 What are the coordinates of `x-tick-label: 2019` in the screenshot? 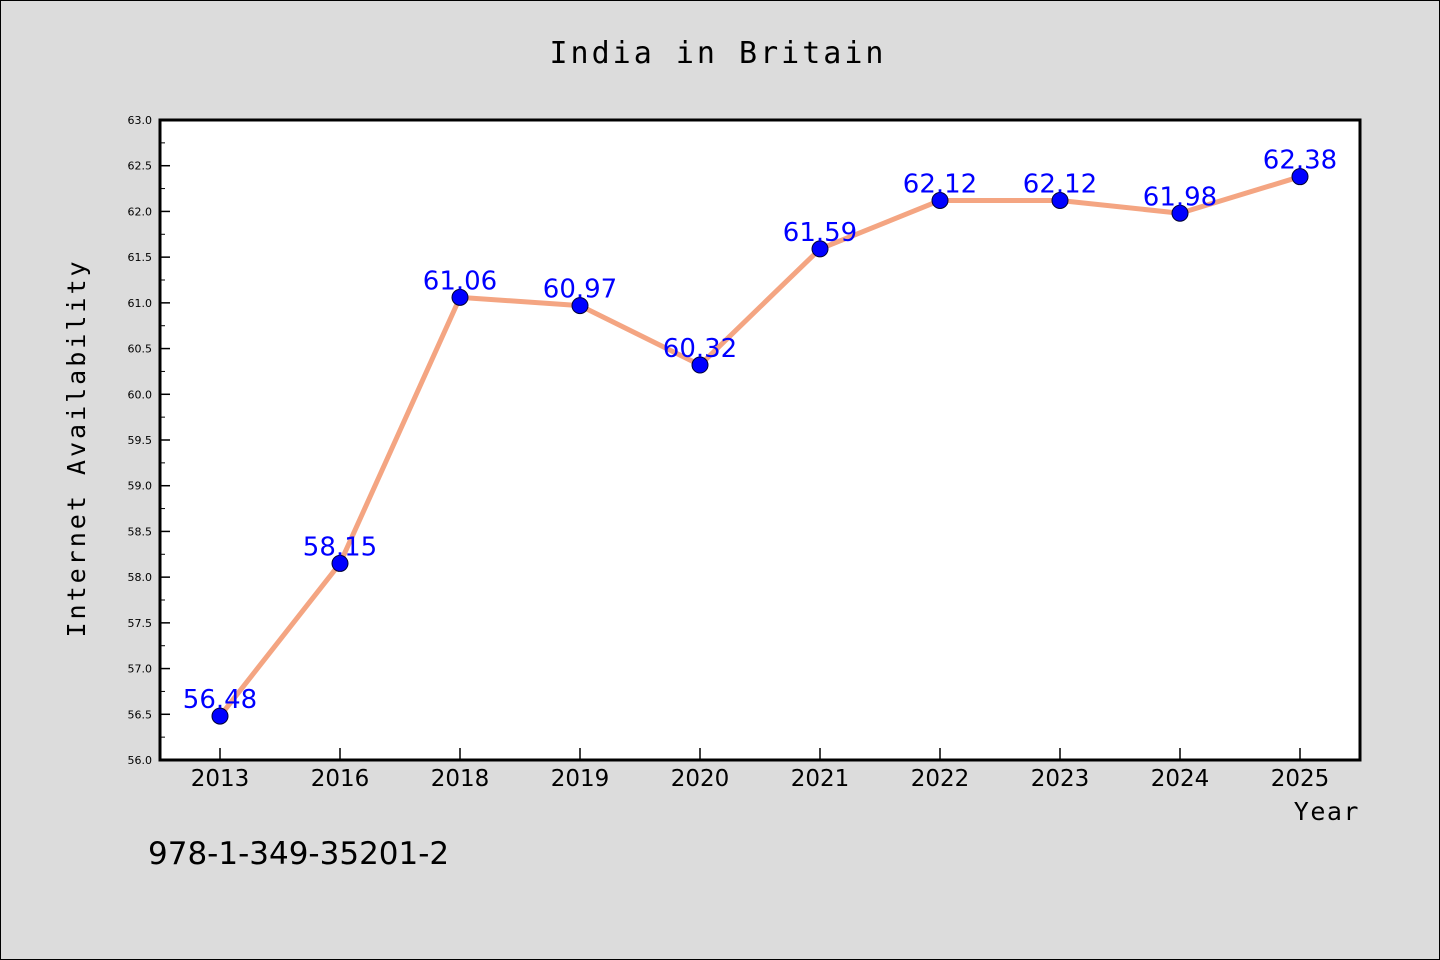 It's located at (580, 779).